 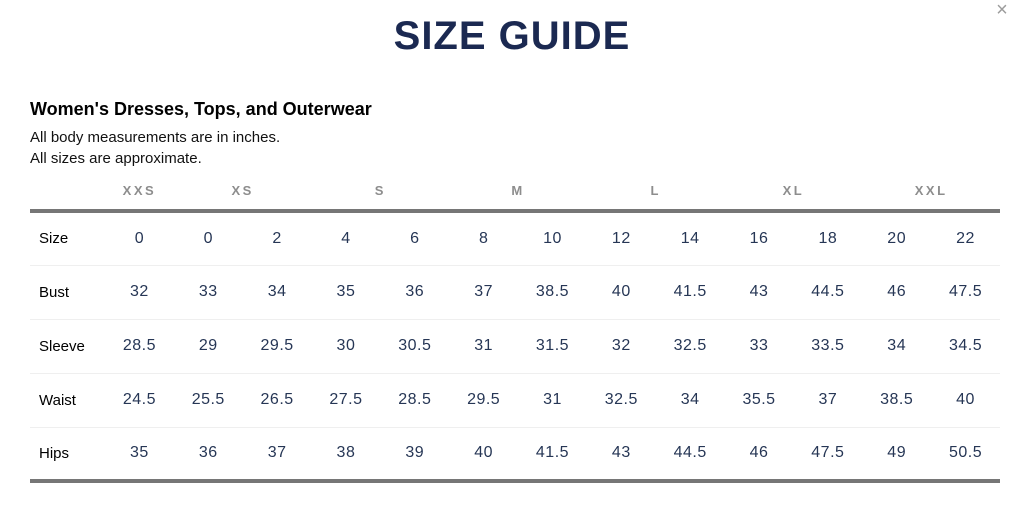 I want to click on table-row-size: Size 0 0 2 4 6 8 10 12 14 16 18 20 22, so click(x=515, y=238).